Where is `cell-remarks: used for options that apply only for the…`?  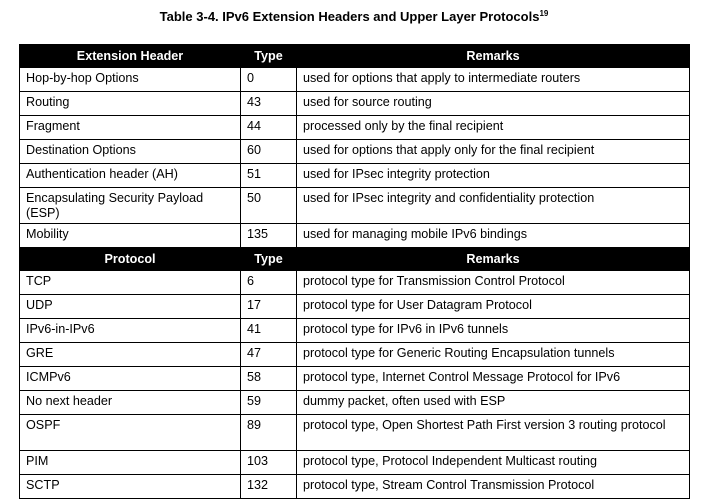
cell-remarks: used for options that apply only for the… is located at coordinates (493, 151).